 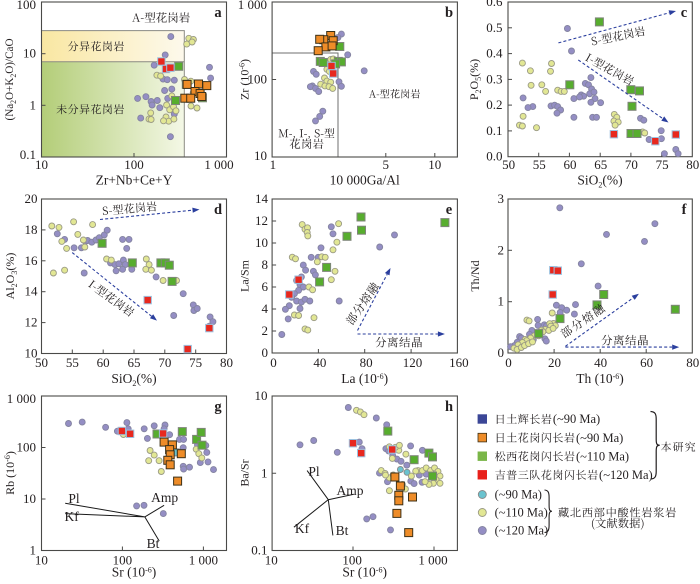 What do you see at coordinates (501, 198) in the screenshot?
I see `svg-text: 3` at bounding box center [501, 198].